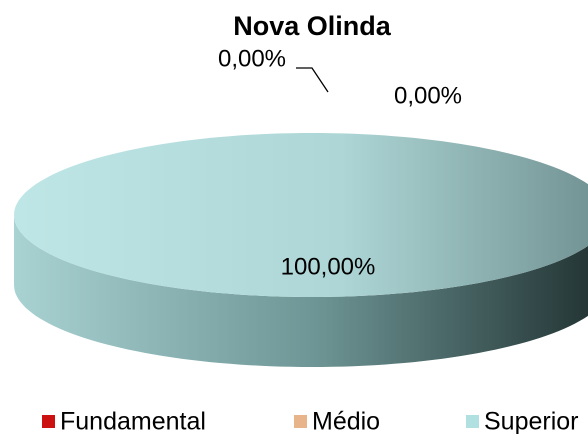 This screenshot has height=434, width=588. What do you see at coordinates (328, 266) in the screenshot?
I see `data-label: 100,00%` at bounding box center [328, 266].